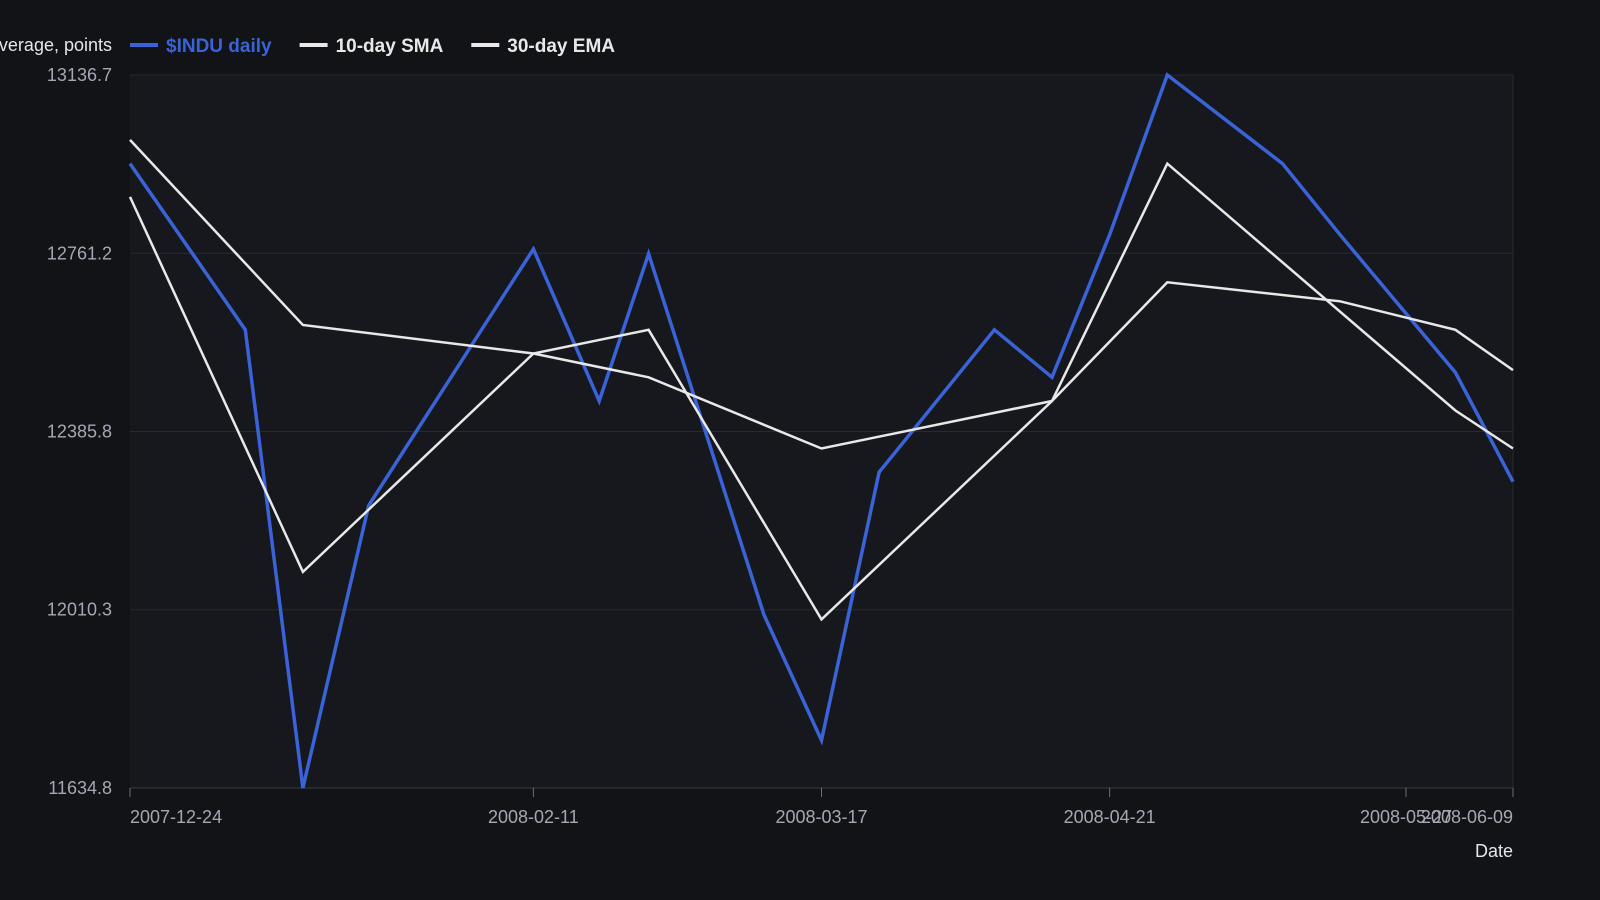 The image size is (1600, 900). Describe the element at coordinates (1406, 817) in the screenshot. I see `x-tick-label: 2008-05-27` at that location.